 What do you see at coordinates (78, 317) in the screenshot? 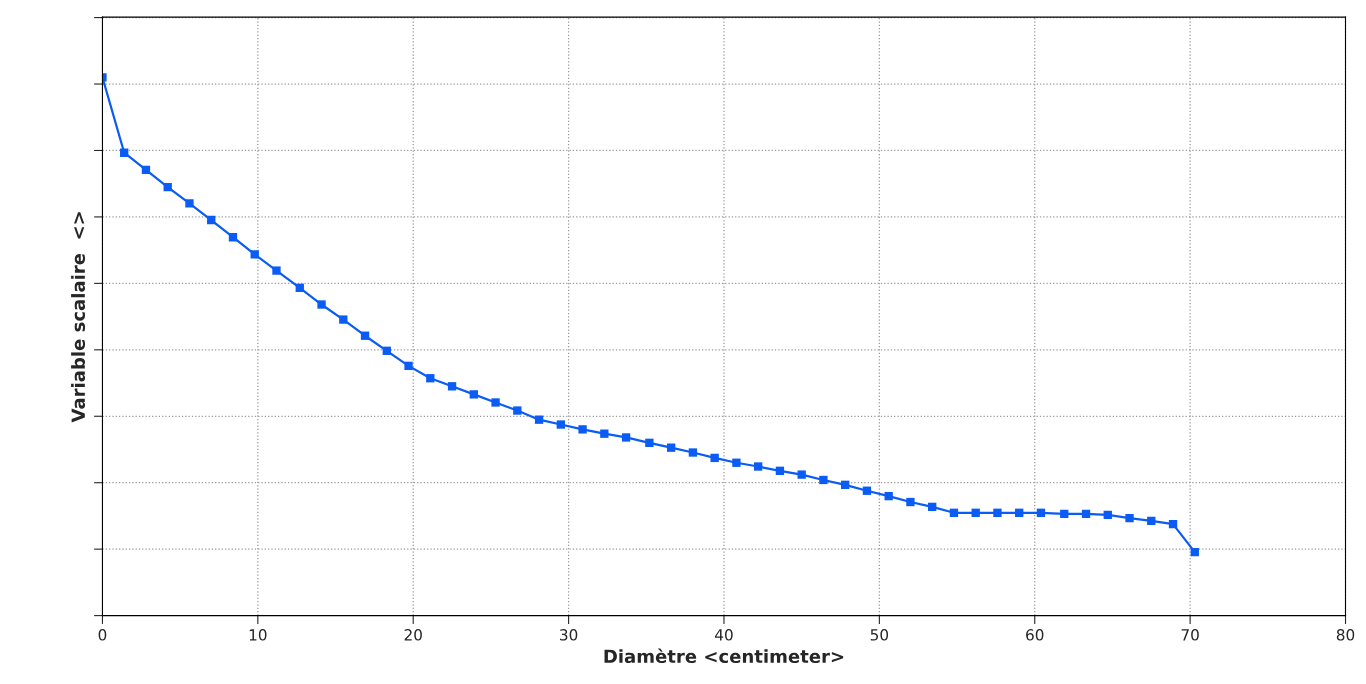
I see `y-axis-title: Variable scalaire <>` at bounding box center [78, 317].